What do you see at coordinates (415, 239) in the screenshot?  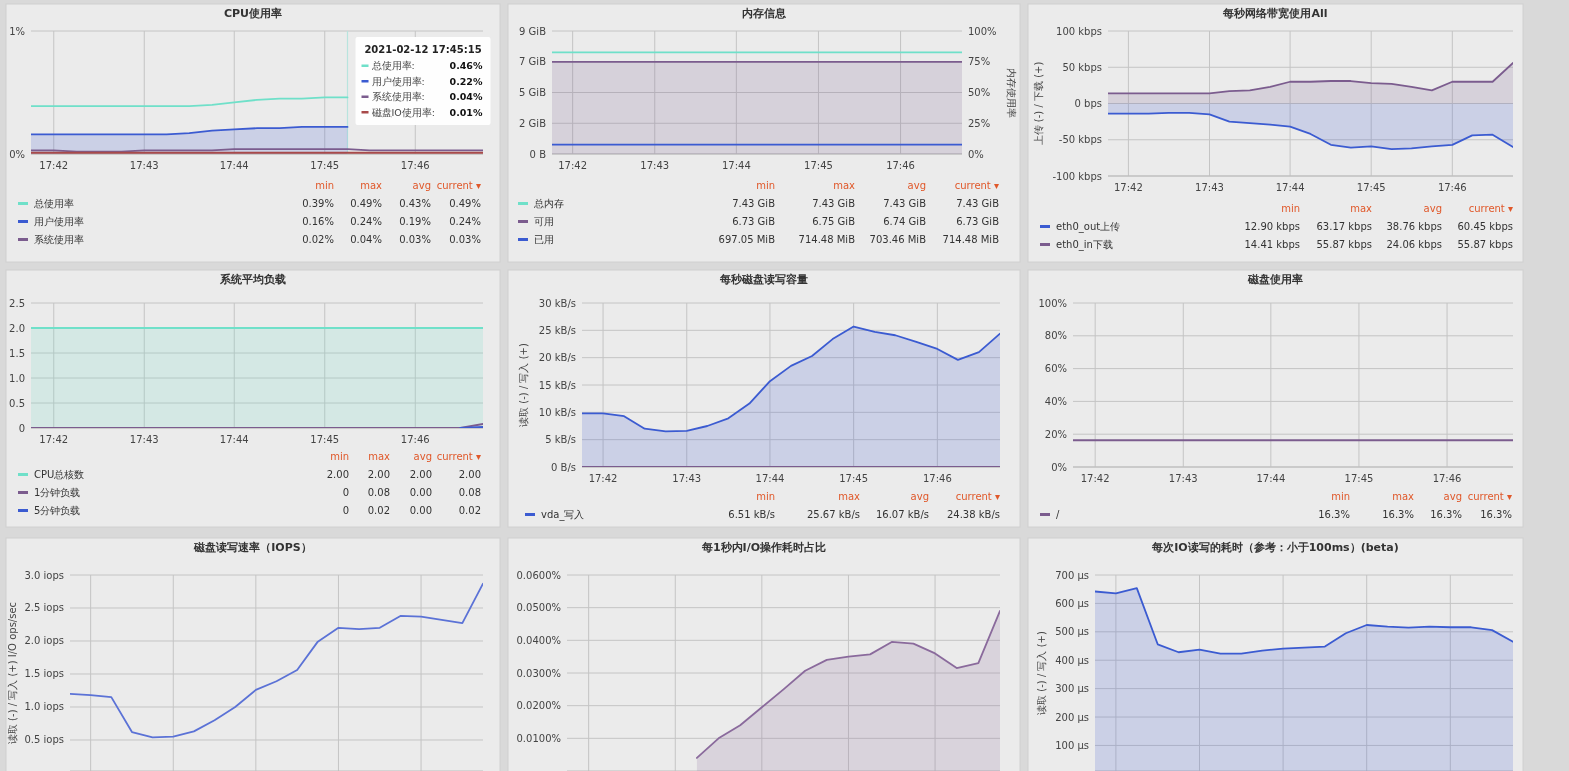 I see `text: 0.03%` at bounding box center [415, 239].